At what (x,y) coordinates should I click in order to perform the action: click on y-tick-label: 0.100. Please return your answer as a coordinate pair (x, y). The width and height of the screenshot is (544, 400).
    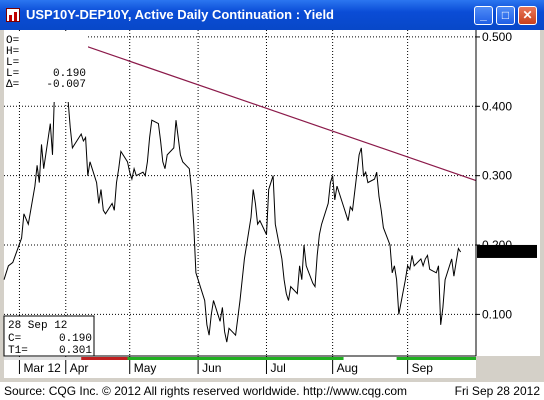
    Looking at the image, I should click on (497, 314).